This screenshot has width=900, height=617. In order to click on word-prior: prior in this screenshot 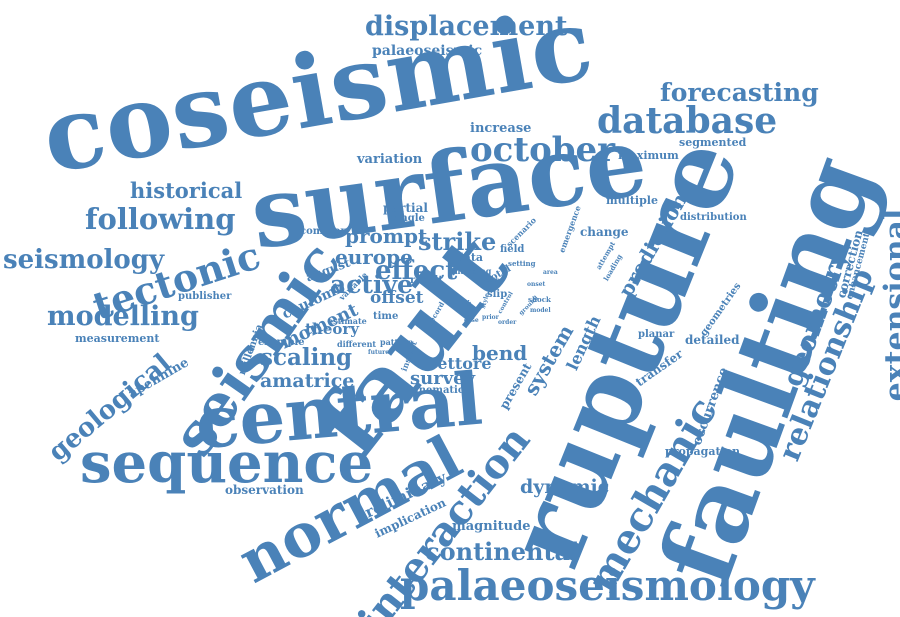, I will do `click(490, 317)`.